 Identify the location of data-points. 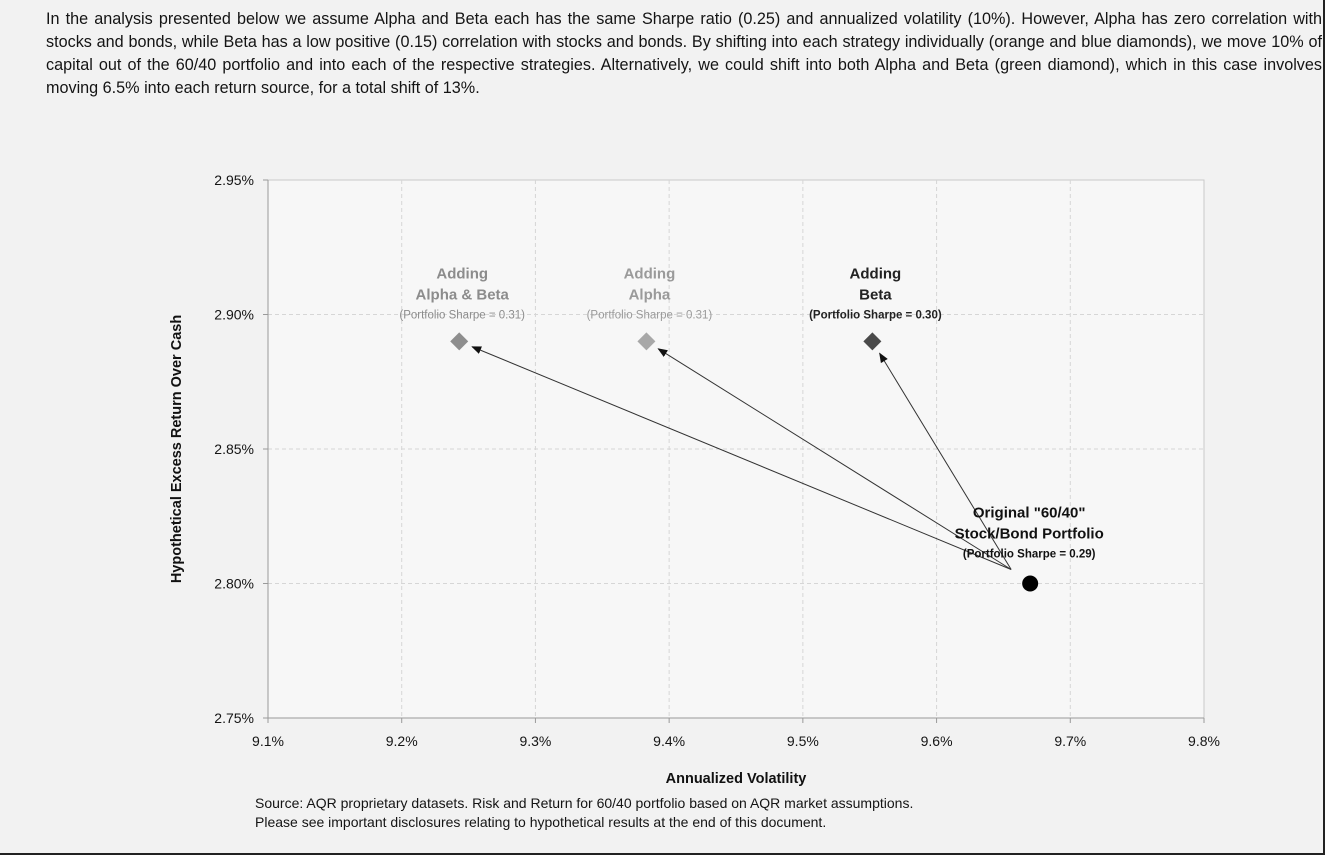
(744, 462).